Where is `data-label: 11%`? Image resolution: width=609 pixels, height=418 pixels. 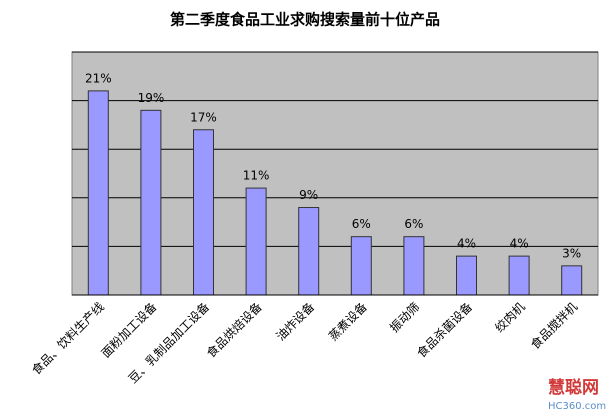
data-label: 11% is located at coordinates (256, 176).